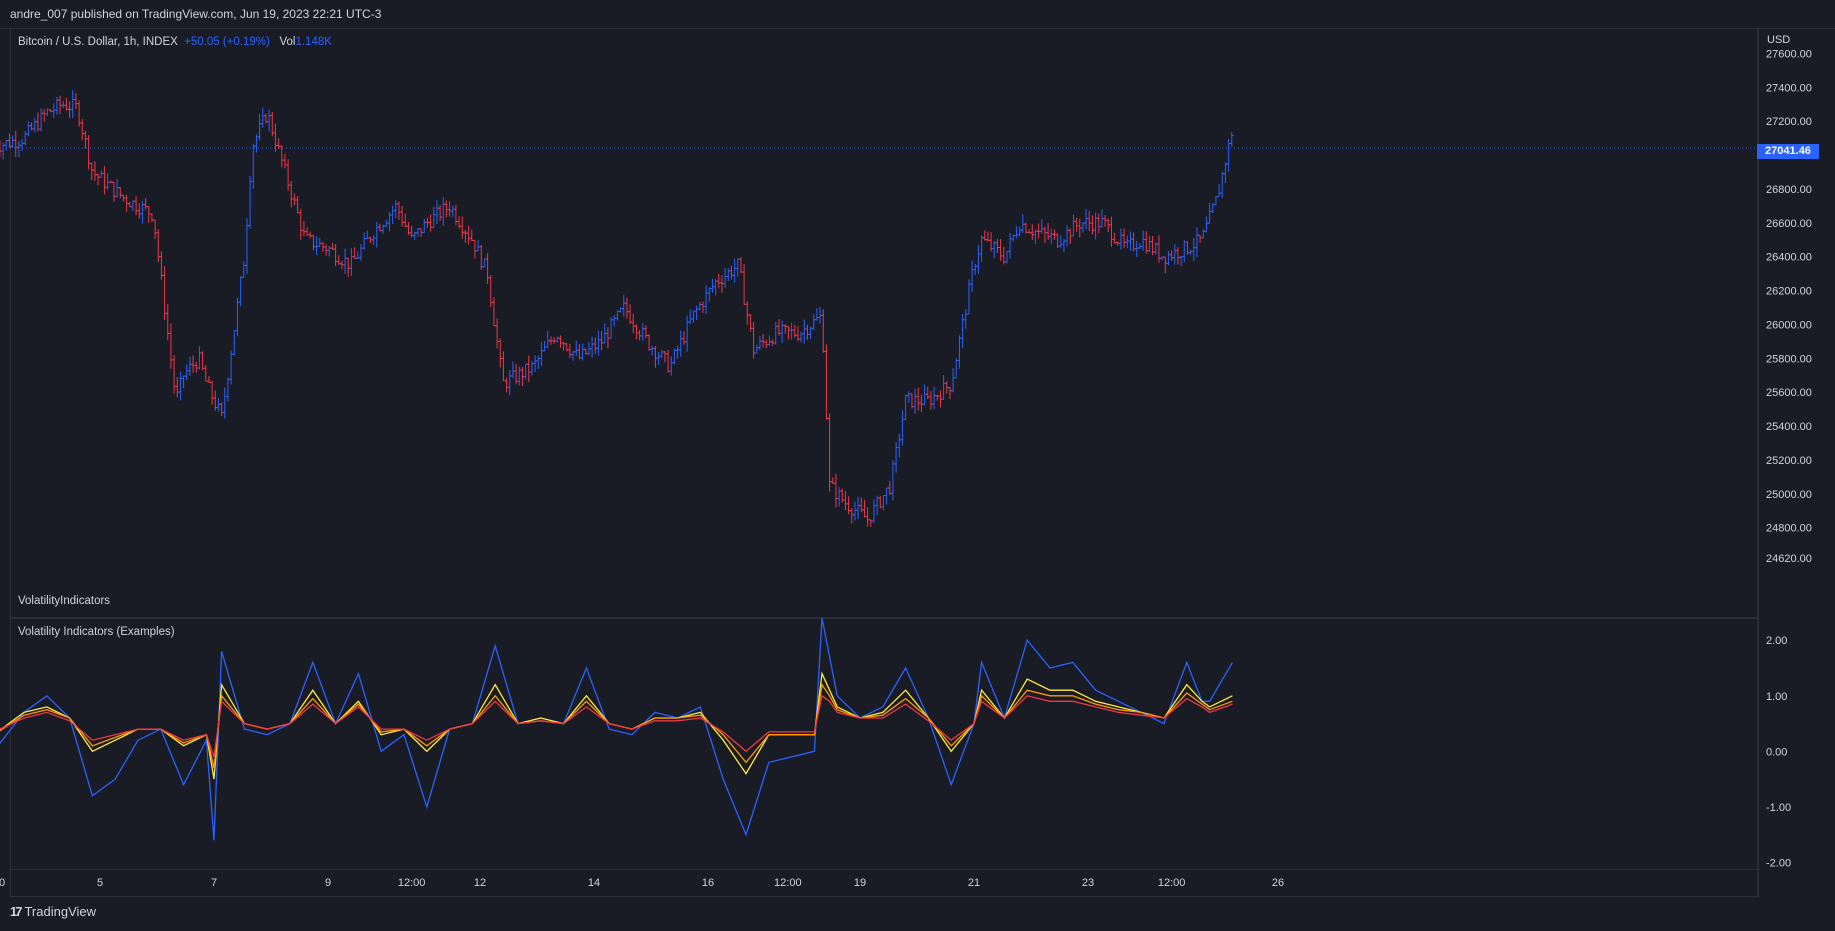 This screenshot has height=931, width=1835. What do you see at coordinates (1776, 641) in the screenshot?
I see `volatility-tick-label: 2.00` at bounding box center [1776, 641].